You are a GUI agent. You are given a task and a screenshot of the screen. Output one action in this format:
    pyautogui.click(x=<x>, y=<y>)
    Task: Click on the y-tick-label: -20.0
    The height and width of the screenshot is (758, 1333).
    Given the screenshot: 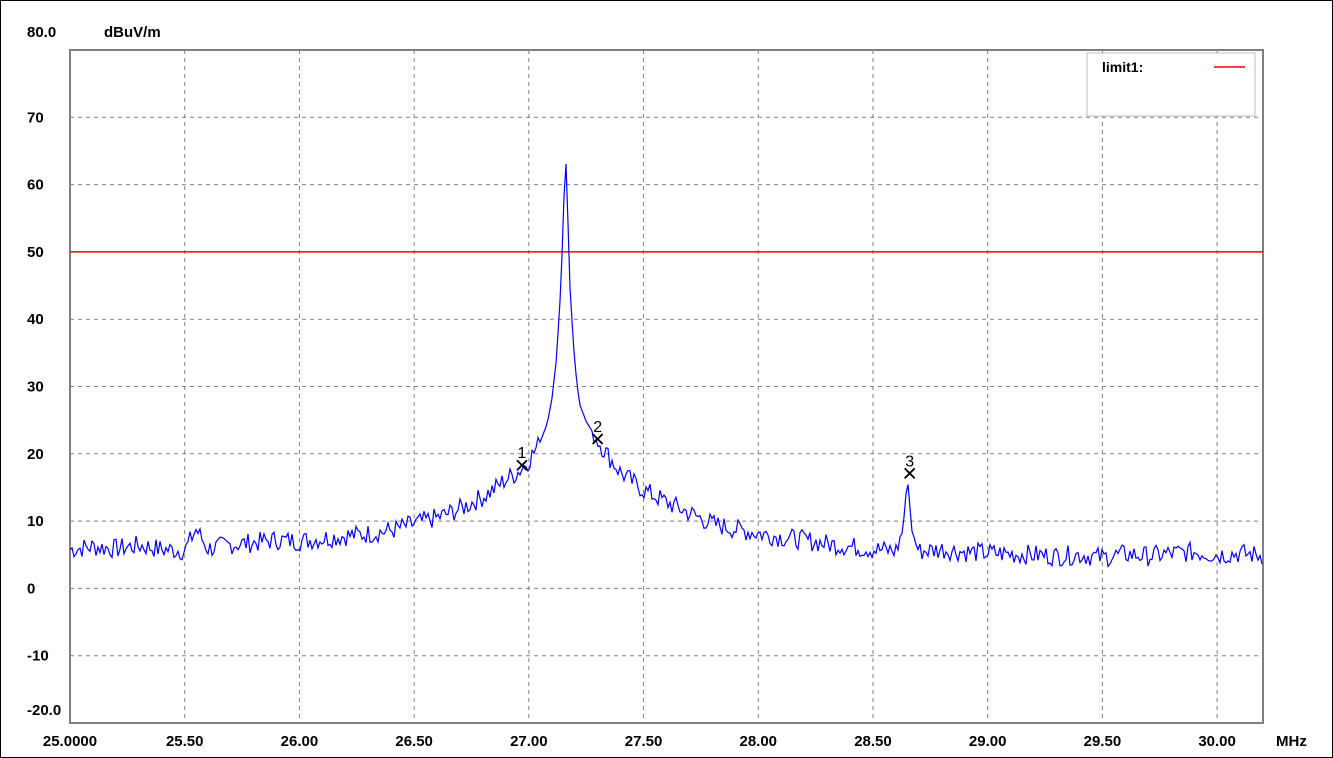 What is the action you would take?
    pyautogui.click(x=44, y=710)
    